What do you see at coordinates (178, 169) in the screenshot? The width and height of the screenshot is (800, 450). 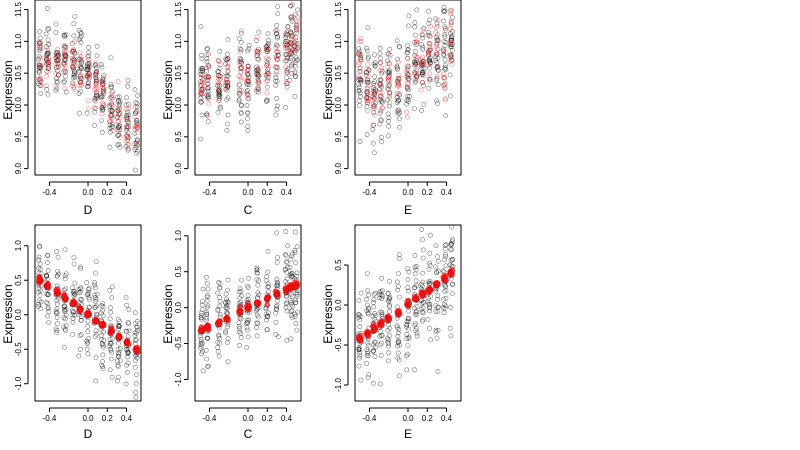 I see `y-tick-label: 9.0` at bounding box center [178, 169].